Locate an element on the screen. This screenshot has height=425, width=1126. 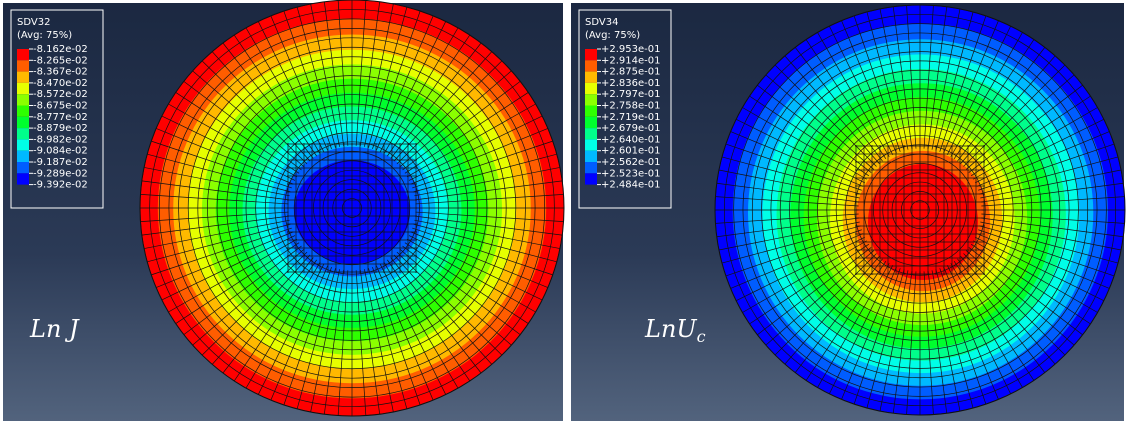
legend-label: +2.601e-01 is located at coordinates (631, 151).